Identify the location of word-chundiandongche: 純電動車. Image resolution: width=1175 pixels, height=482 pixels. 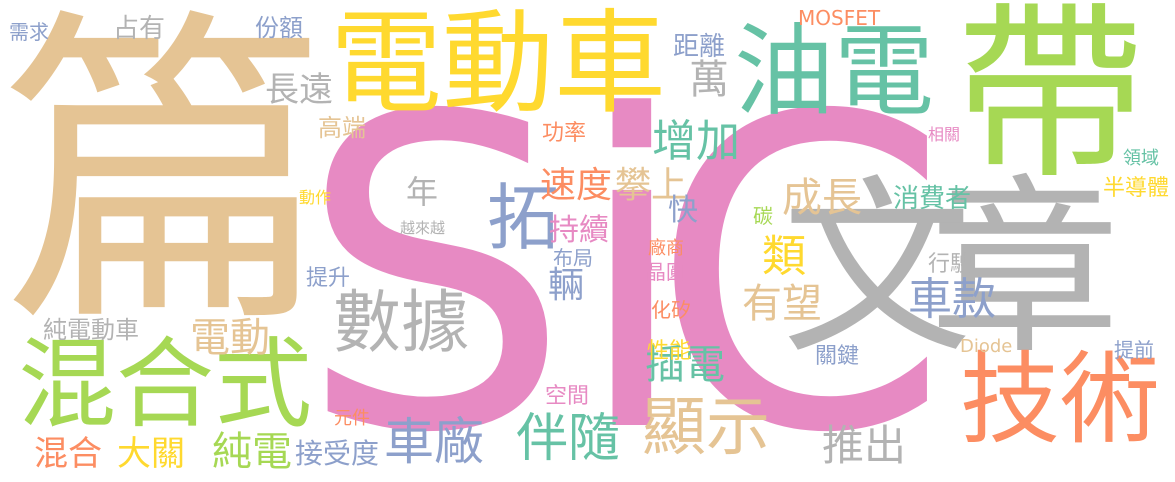
(91, 330).